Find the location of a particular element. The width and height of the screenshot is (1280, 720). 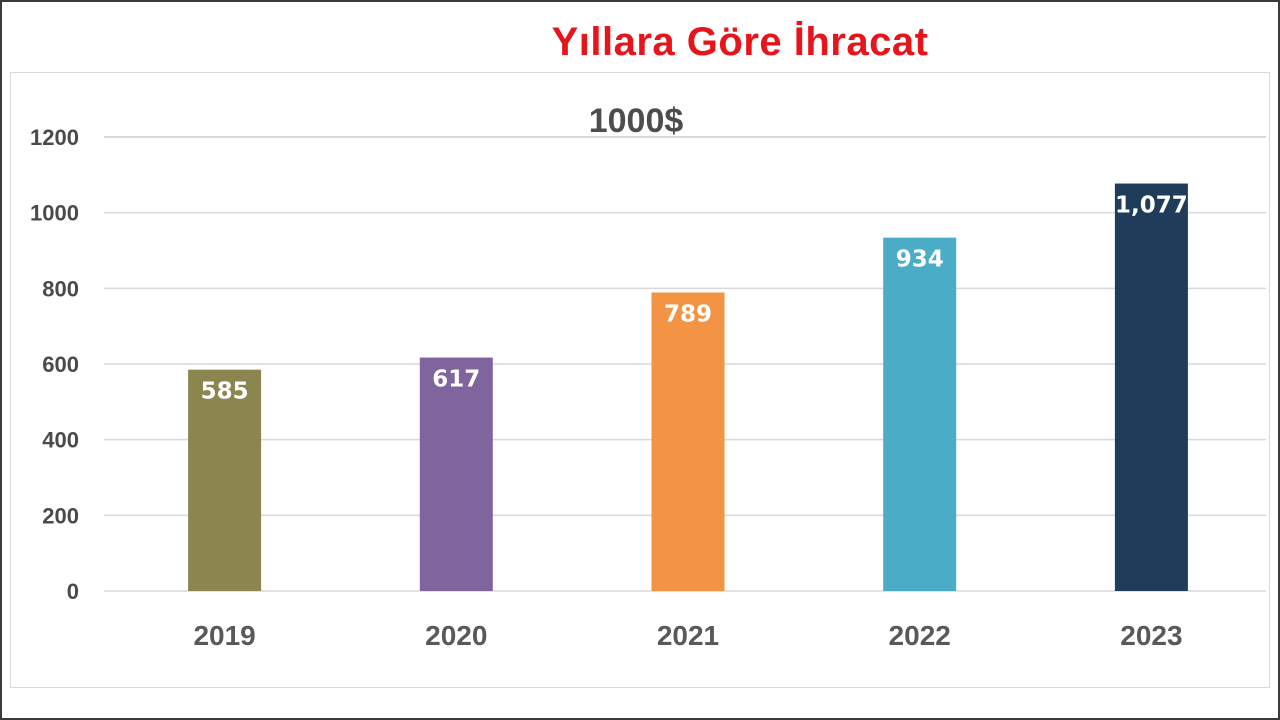

y-tick-label: 1000 is located at coordinates (54, 213).